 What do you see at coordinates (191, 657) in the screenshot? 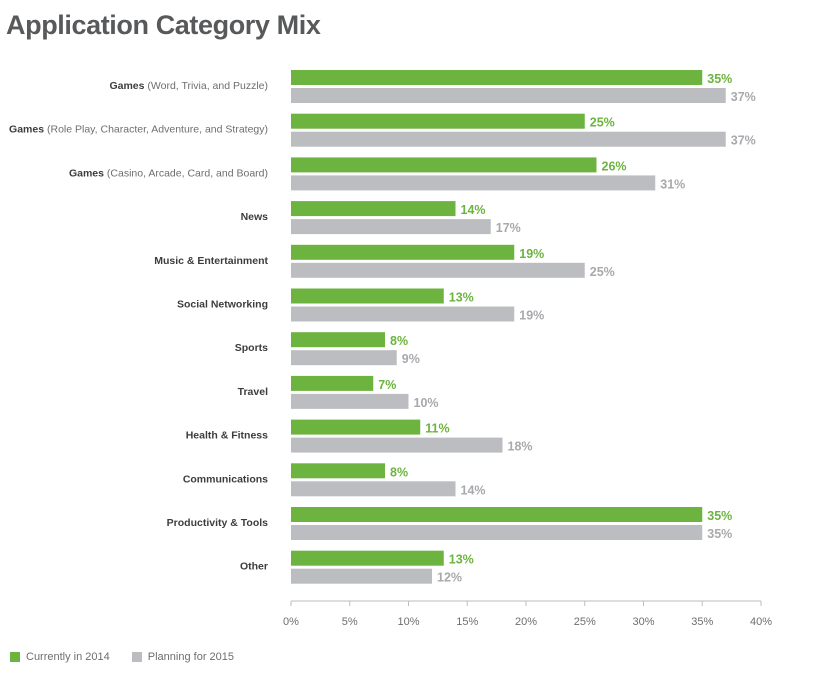
I see `legend-label-2015: Planning for 2015` at bounding box center [191, 657].